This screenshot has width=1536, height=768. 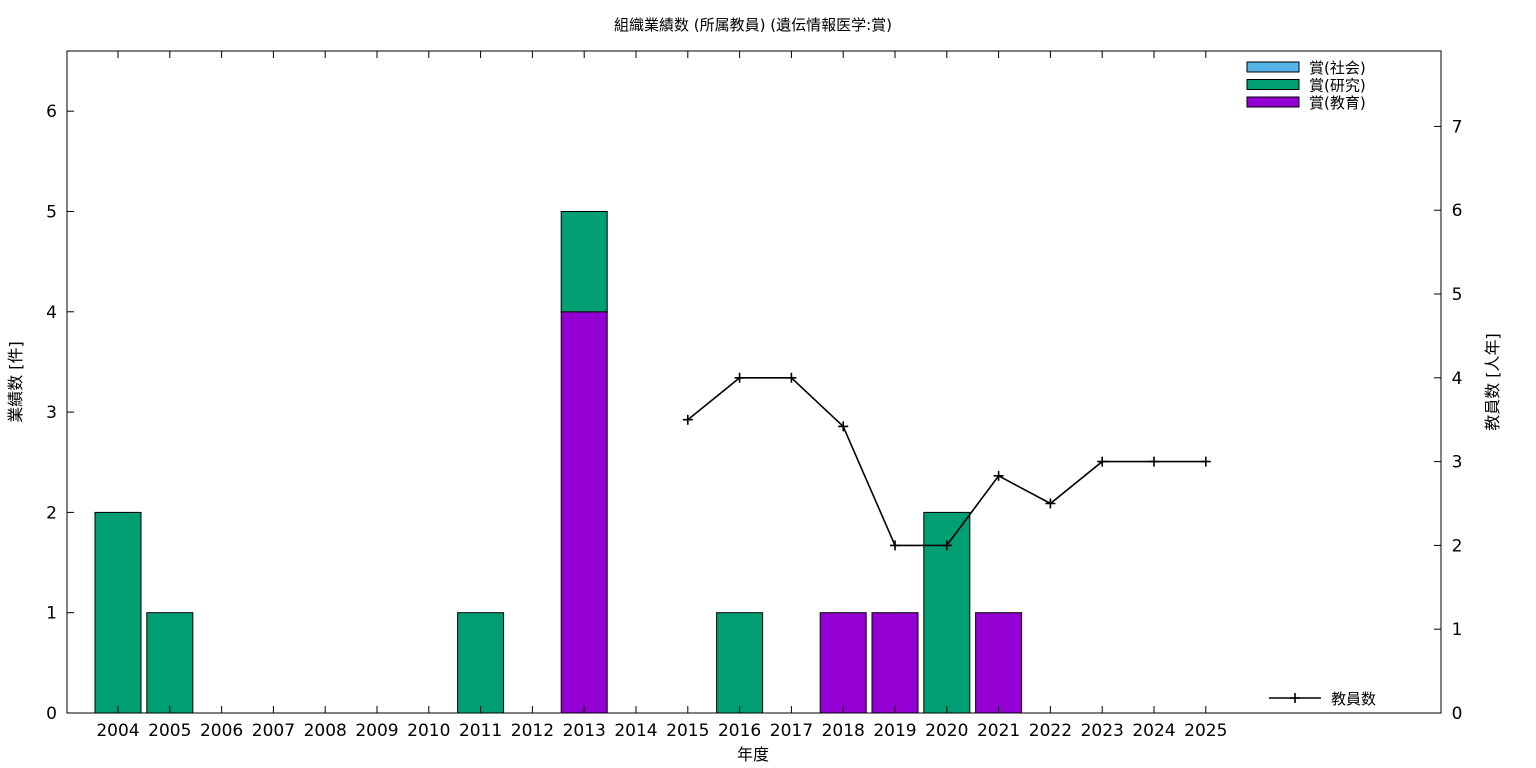 I want to click on legend-label-2: 賞(社会), so click(x=1337, y=68).